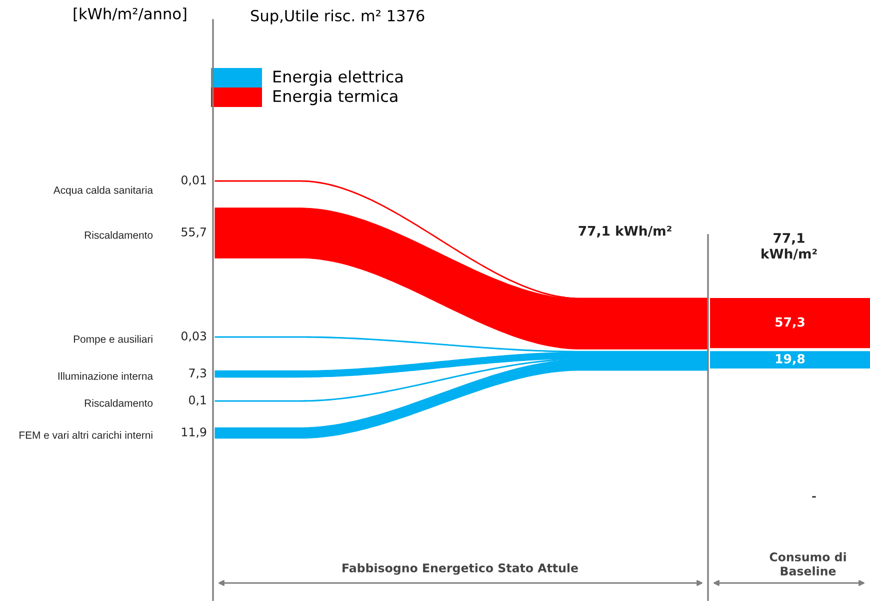 This screenshot has width=870, height=601. Describe the element at coordinates (193, 336) in the screenshot. I see `data-label: 0,03` at that location.